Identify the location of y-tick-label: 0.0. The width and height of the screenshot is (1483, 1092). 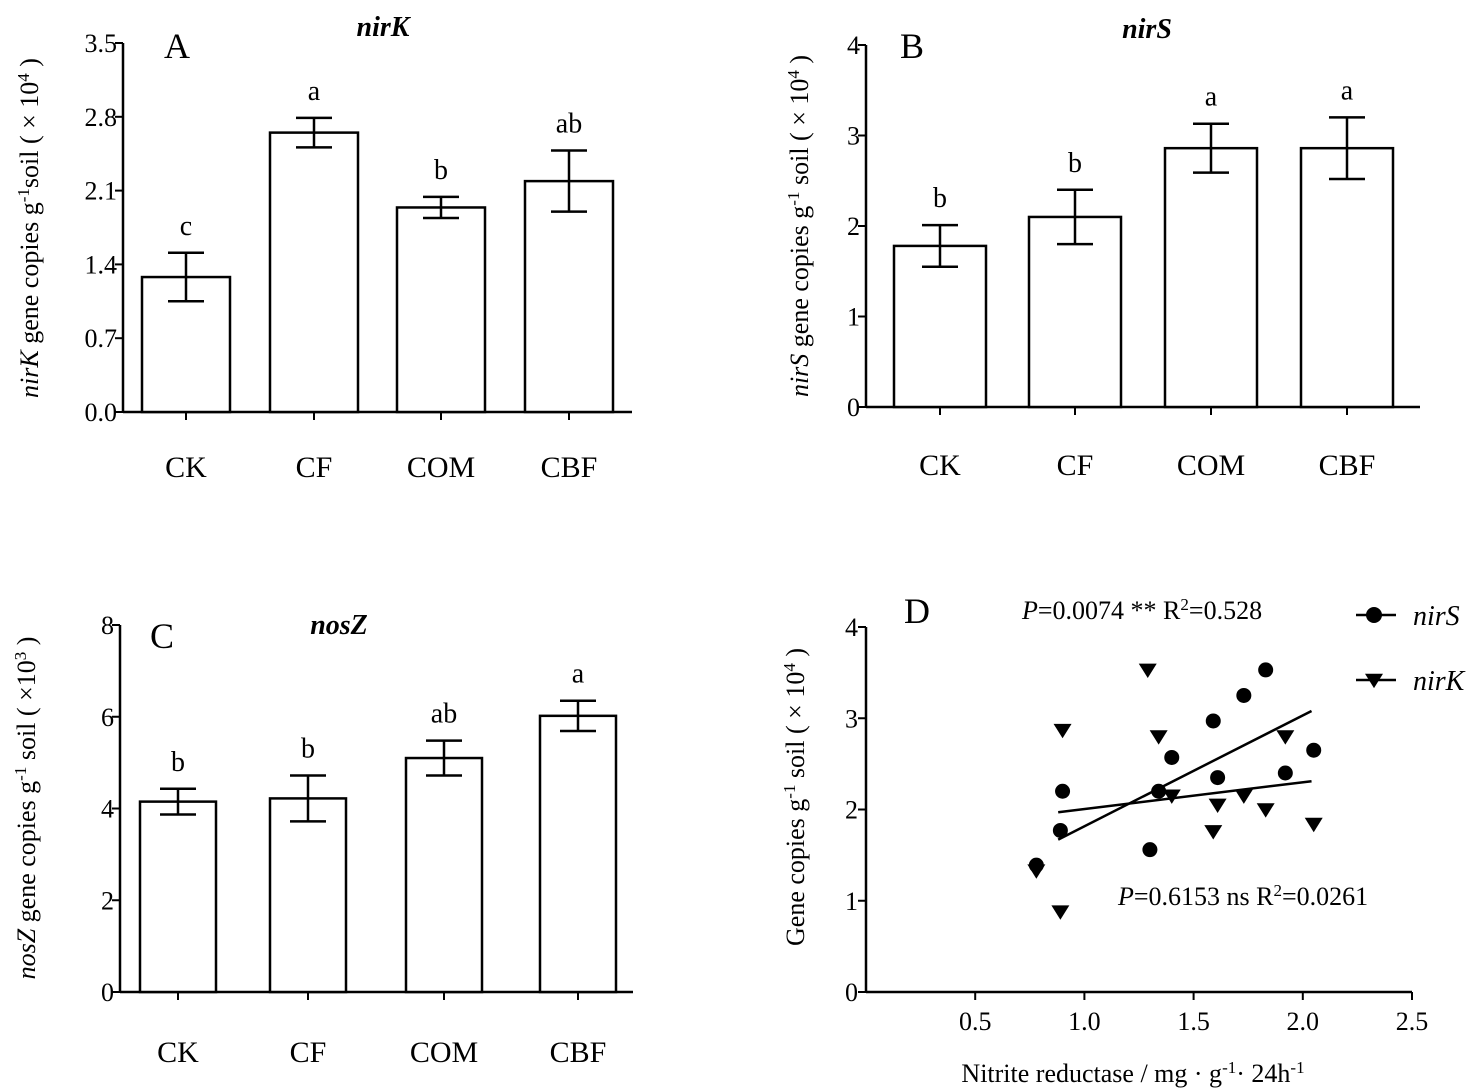
(101, 412).